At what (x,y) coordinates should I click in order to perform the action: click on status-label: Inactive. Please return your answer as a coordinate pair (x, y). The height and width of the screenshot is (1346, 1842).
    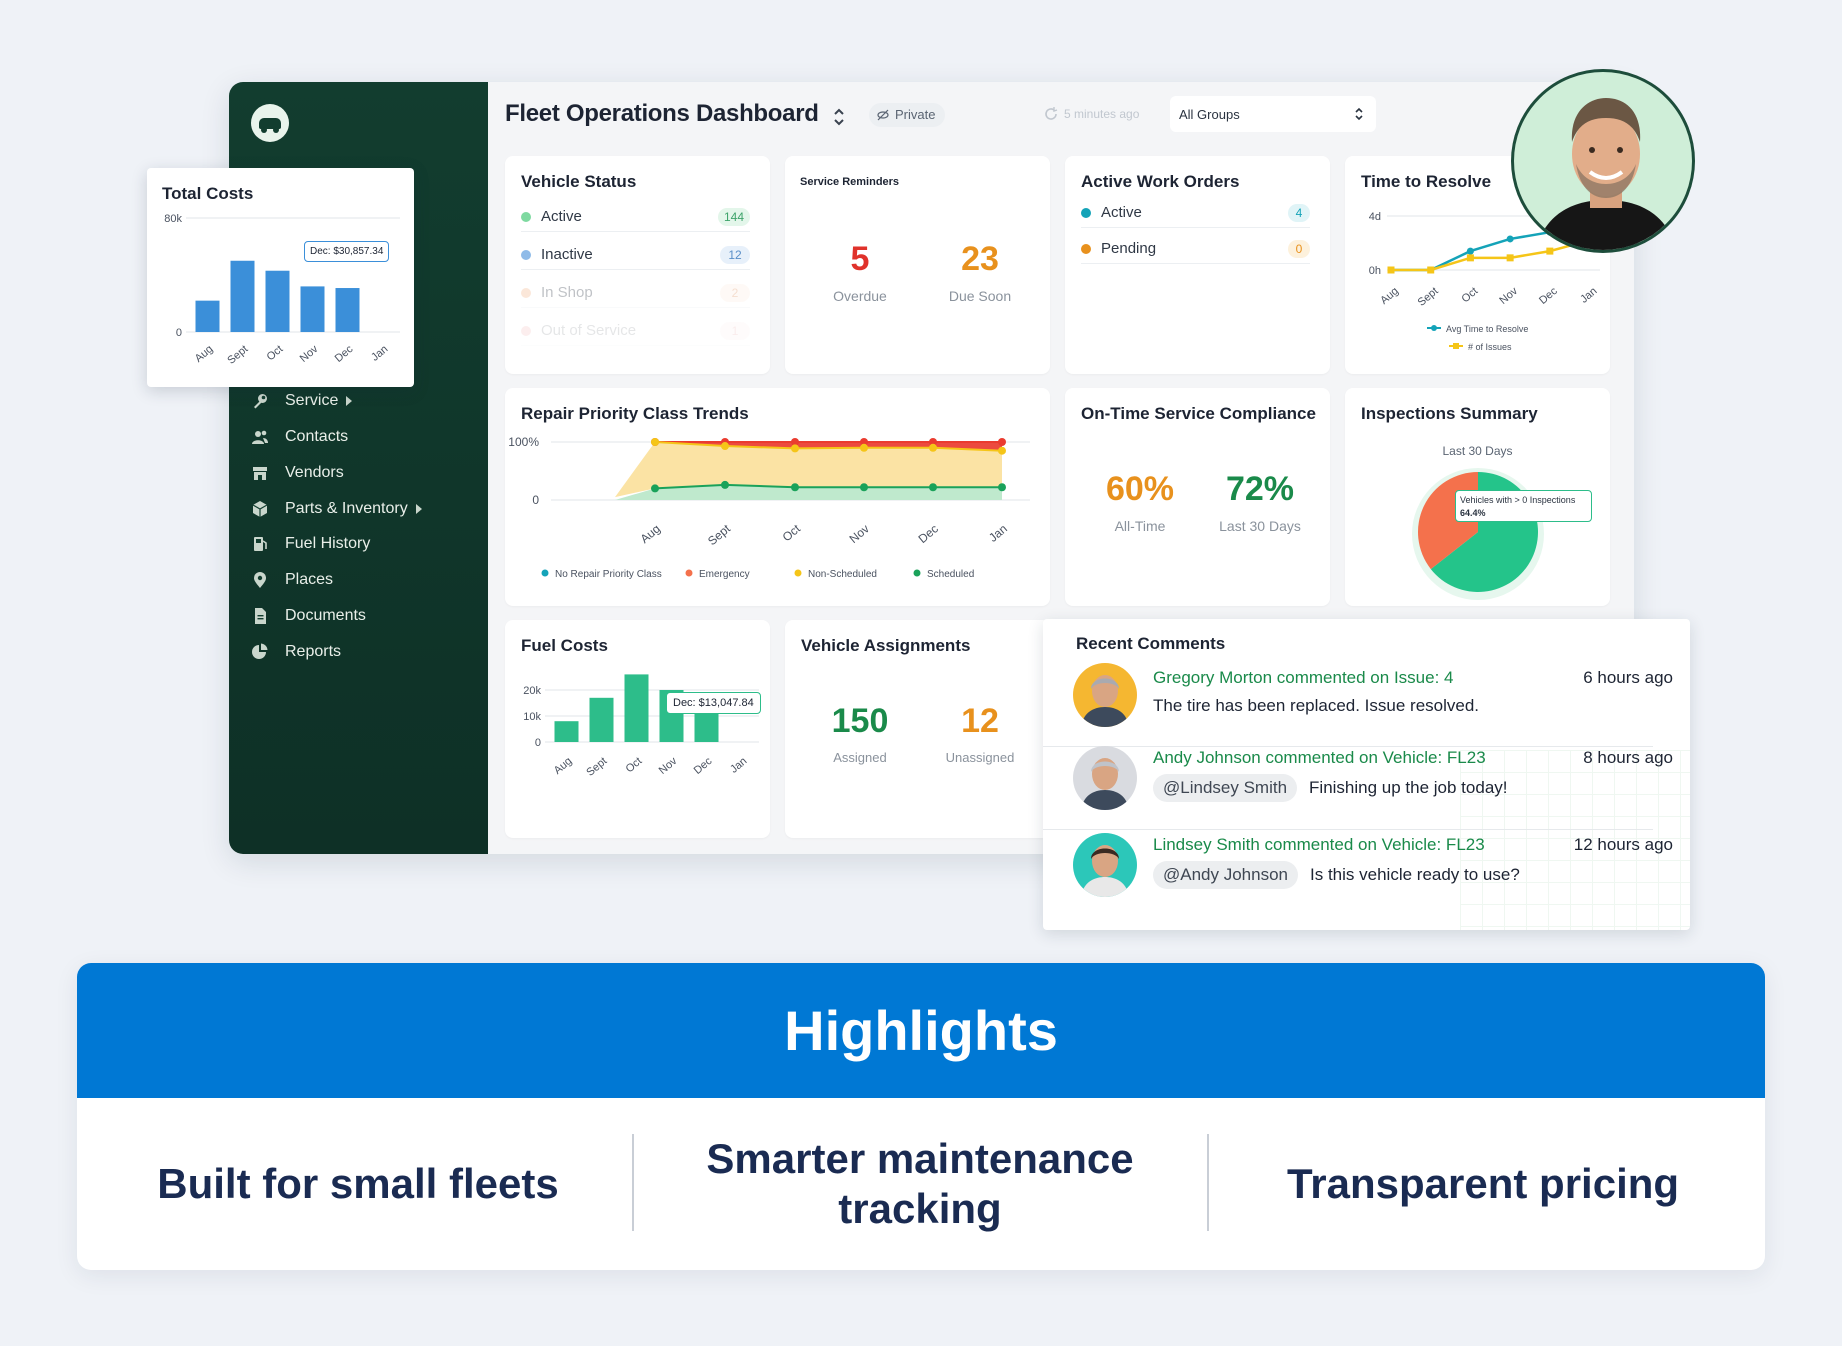
    Looking at the image, I should click on (567, 254).